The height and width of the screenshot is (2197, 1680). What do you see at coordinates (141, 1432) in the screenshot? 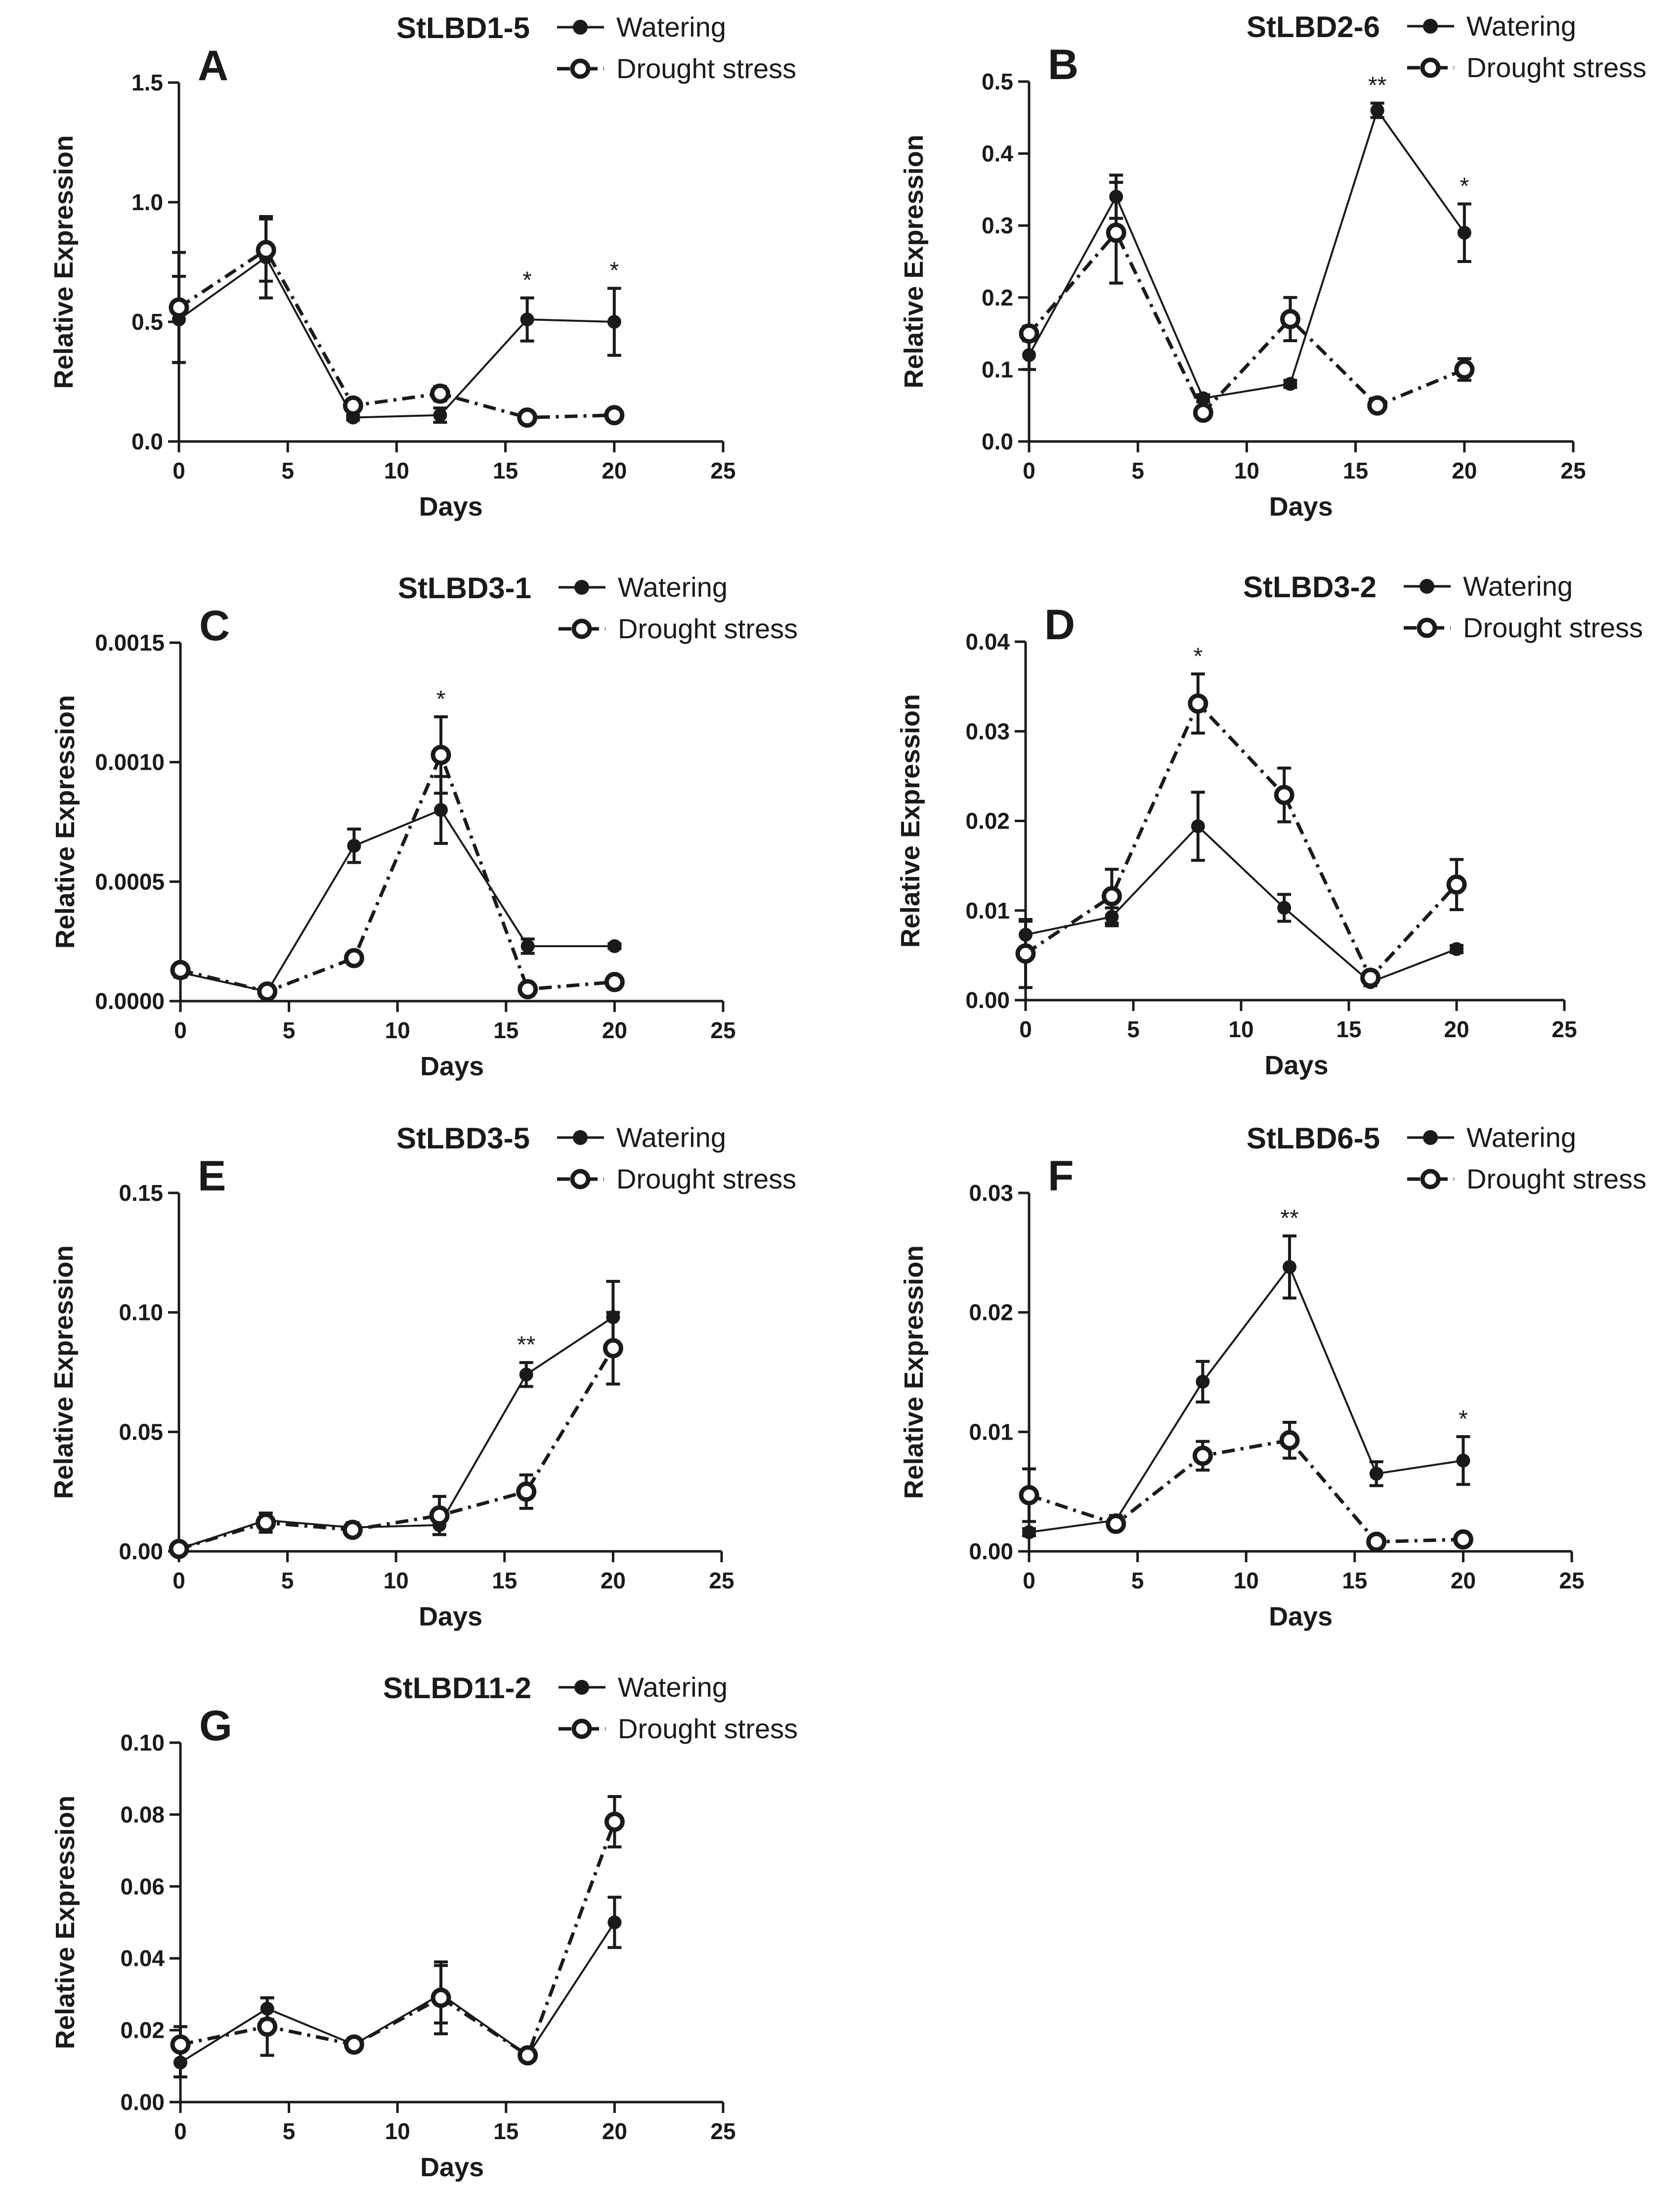
I see `y-tick-label: 0.05` at bounding box center [141, 1432].